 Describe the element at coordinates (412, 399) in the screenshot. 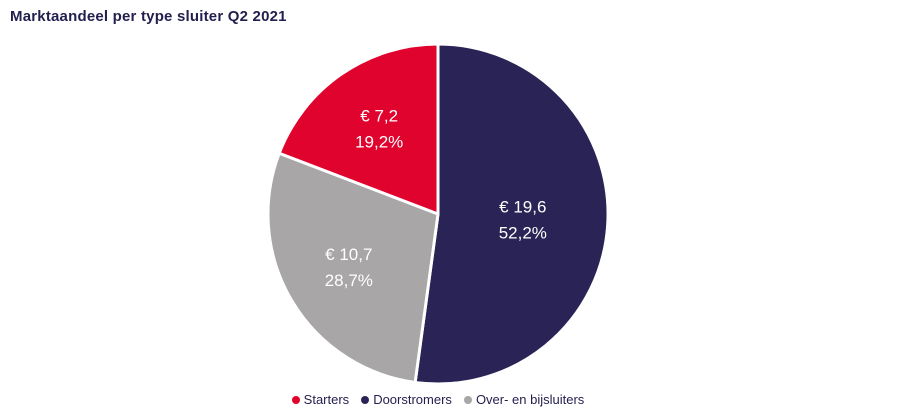

I see `legend-label: Doorstromers` at that location.